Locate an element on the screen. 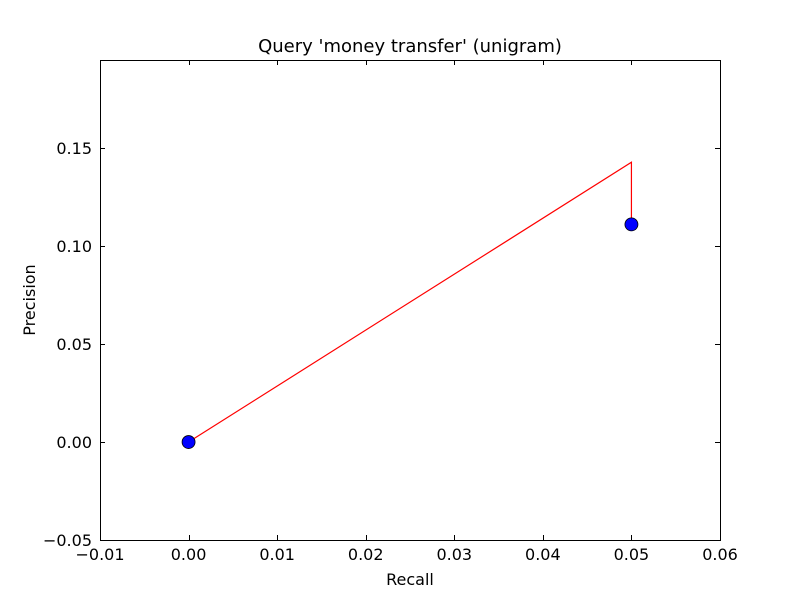  y-tick-label: 0.15 is located at coordinates (74, 148).